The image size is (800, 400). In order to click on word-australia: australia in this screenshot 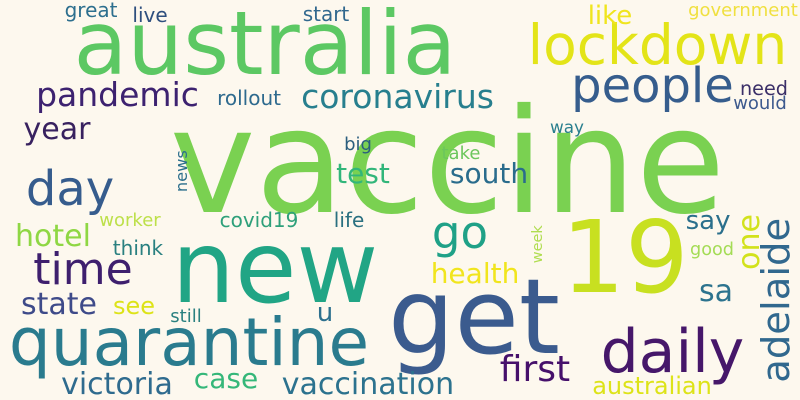, I will do `click(265, 47)`.